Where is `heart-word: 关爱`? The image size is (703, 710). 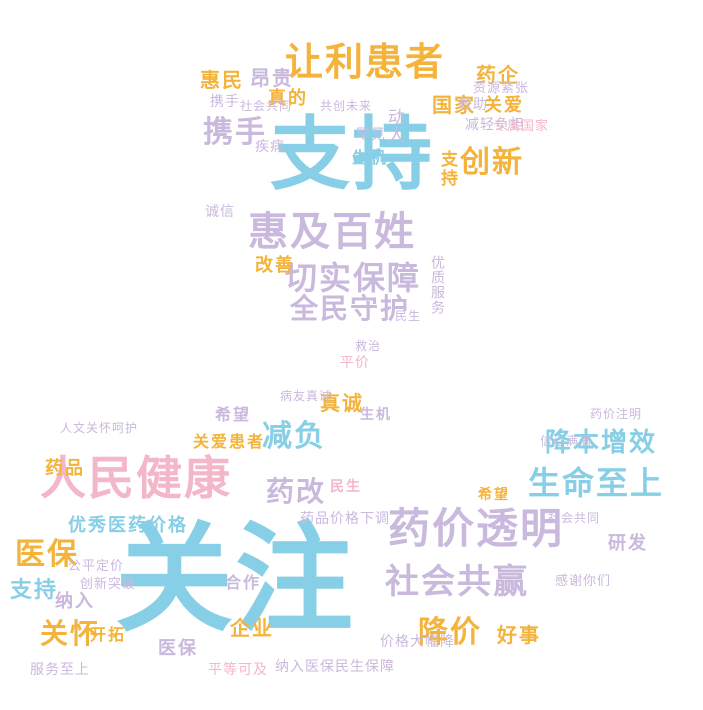 heart-word: 关爱 is located at coordinates (504, 105).